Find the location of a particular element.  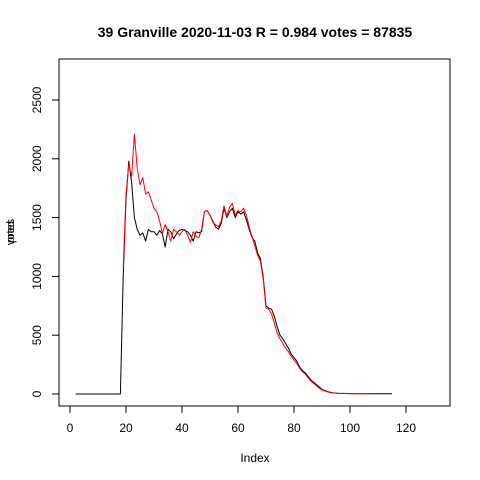

y-tick-label: 0 is located at coordinates (37, 393).